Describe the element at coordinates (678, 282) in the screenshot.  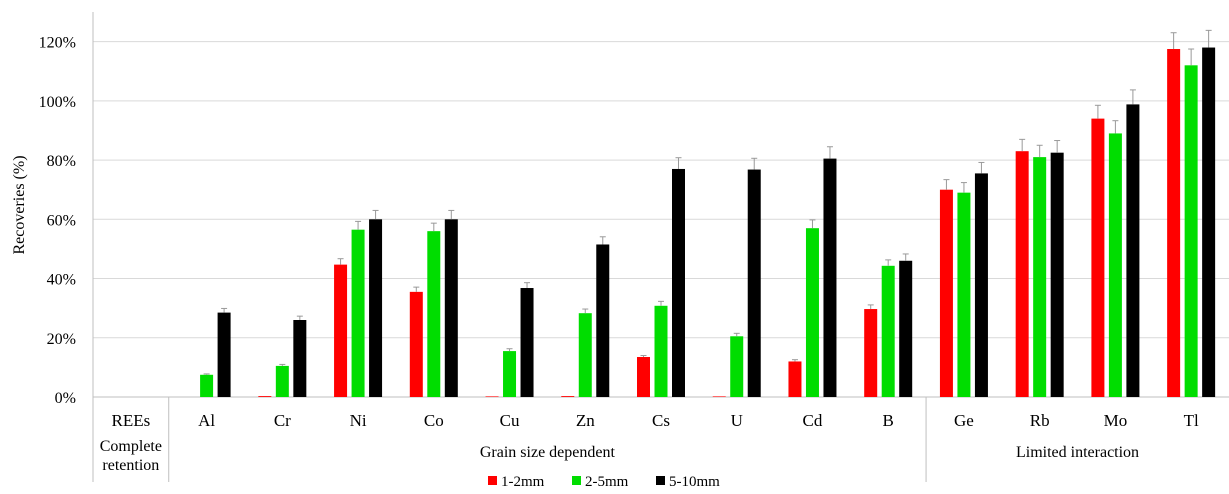
I see `bar-5-10mm-Cs` at that location.